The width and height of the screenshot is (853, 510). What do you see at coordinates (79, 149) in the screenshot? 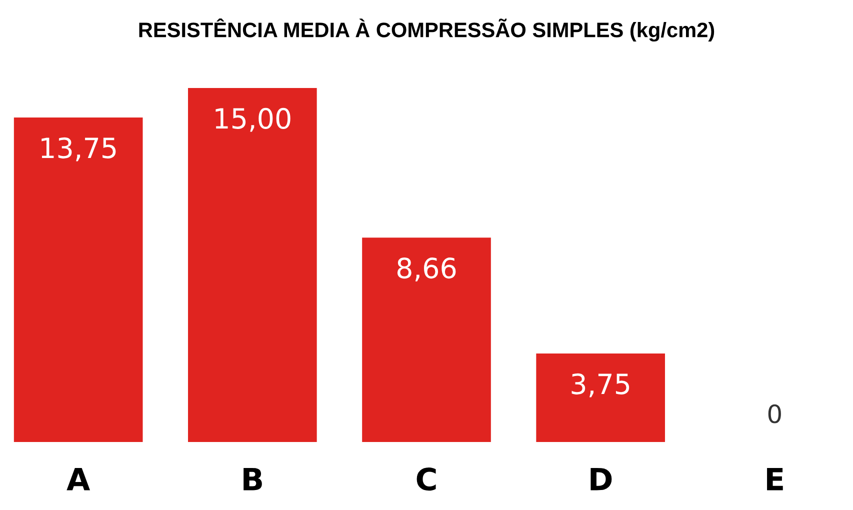
I see `data-label: 13,75` at bounding box center [79, 149].